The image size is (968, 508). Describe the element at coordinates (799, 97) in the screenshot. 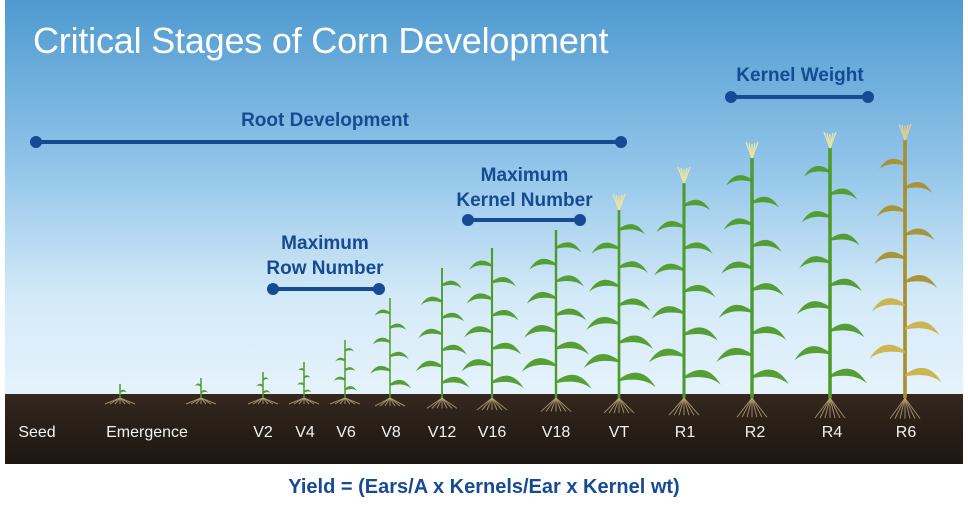

I see `kernel-weight-bar` at that location.